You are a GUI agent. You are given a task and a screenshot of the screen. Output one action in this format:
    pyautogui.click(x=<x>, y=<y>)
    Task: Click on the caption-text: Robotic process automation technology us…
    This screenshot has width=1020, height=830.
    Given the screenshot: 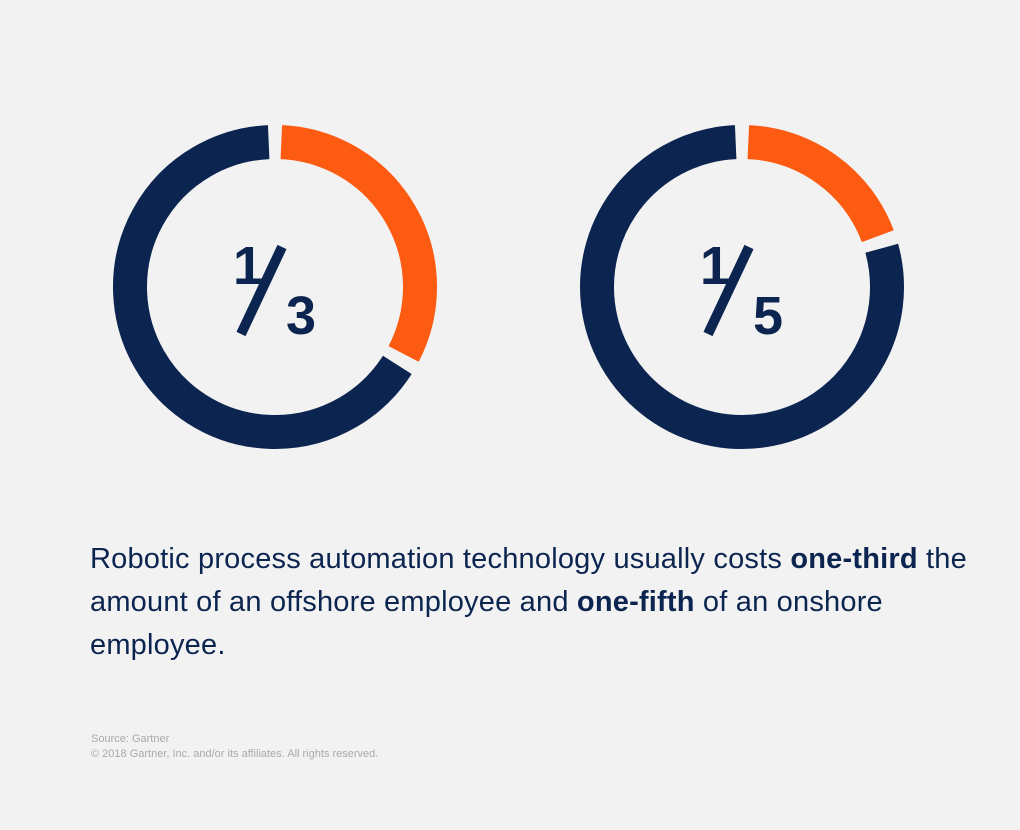 What is the action you would take?
    pyautogui.click(x=530, y=602)
    